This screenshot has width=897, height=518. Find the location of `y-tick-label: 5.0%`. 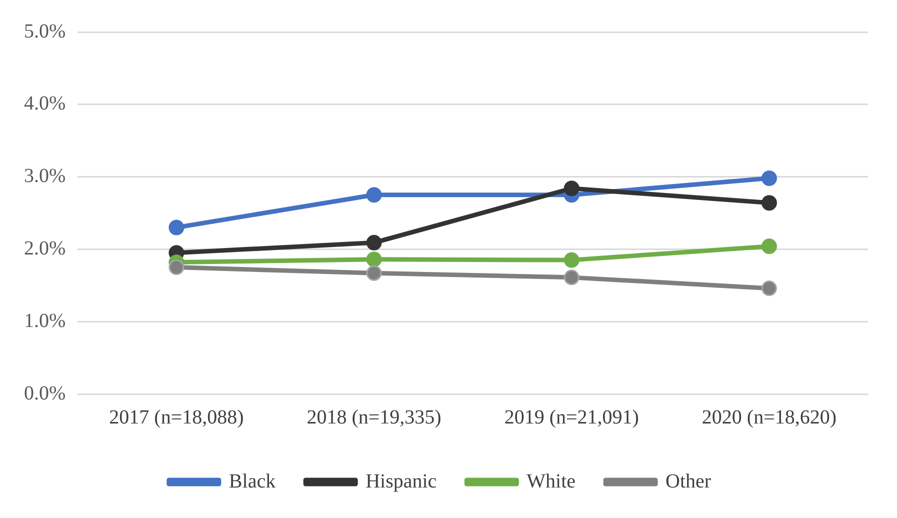

y-tick-label: 5.0% is located at coordinates (45, 31).